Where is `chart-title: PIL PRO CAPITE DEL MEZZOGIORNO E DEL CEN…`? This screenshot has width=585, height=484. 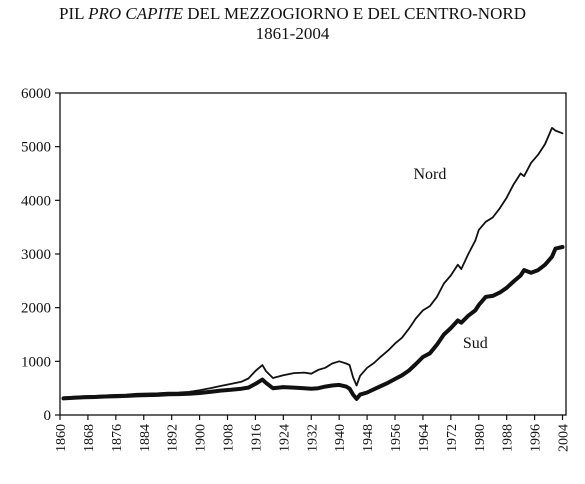 chart-title: PIL PRO CAPITE DEL MEZZOGIORNO E DEL CEN… is located at coordinates (292, 14).